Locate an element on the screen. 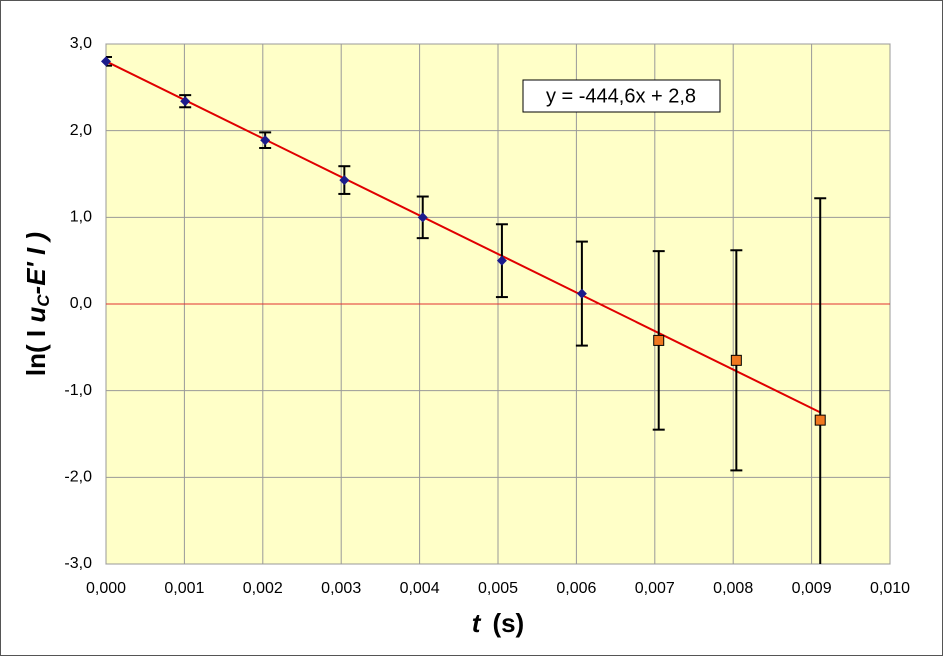 The width and height of the screenshot is (943, 656). x-tick-label: 0,007 is located at coordinates (655, 588).